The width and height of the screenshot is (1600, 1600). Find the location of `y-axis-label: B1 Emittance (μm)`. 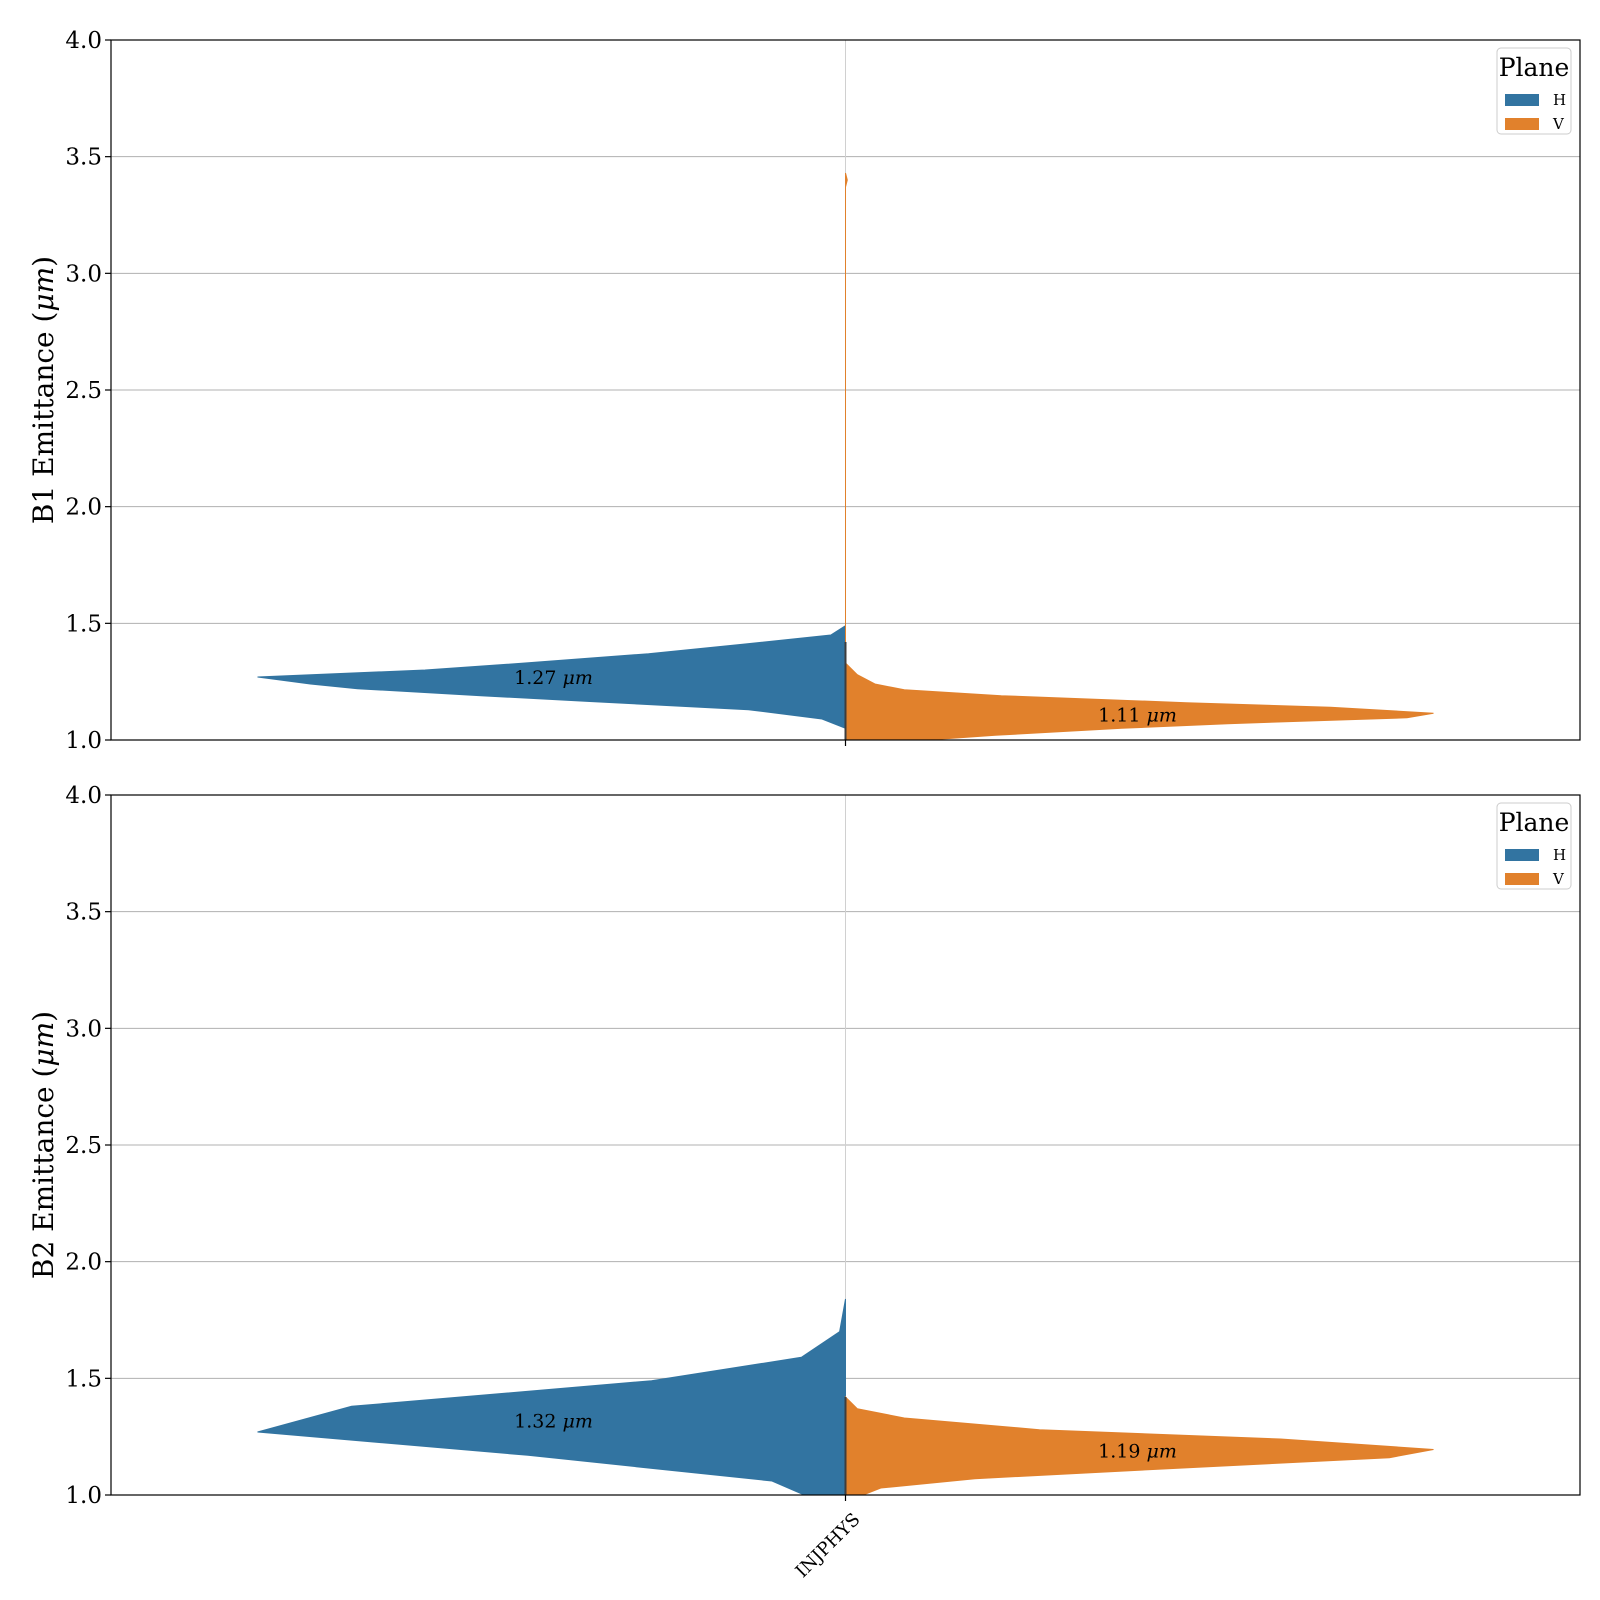

y-axis-label: B1 Emittance (μm) is located at coordinates (43, 390).